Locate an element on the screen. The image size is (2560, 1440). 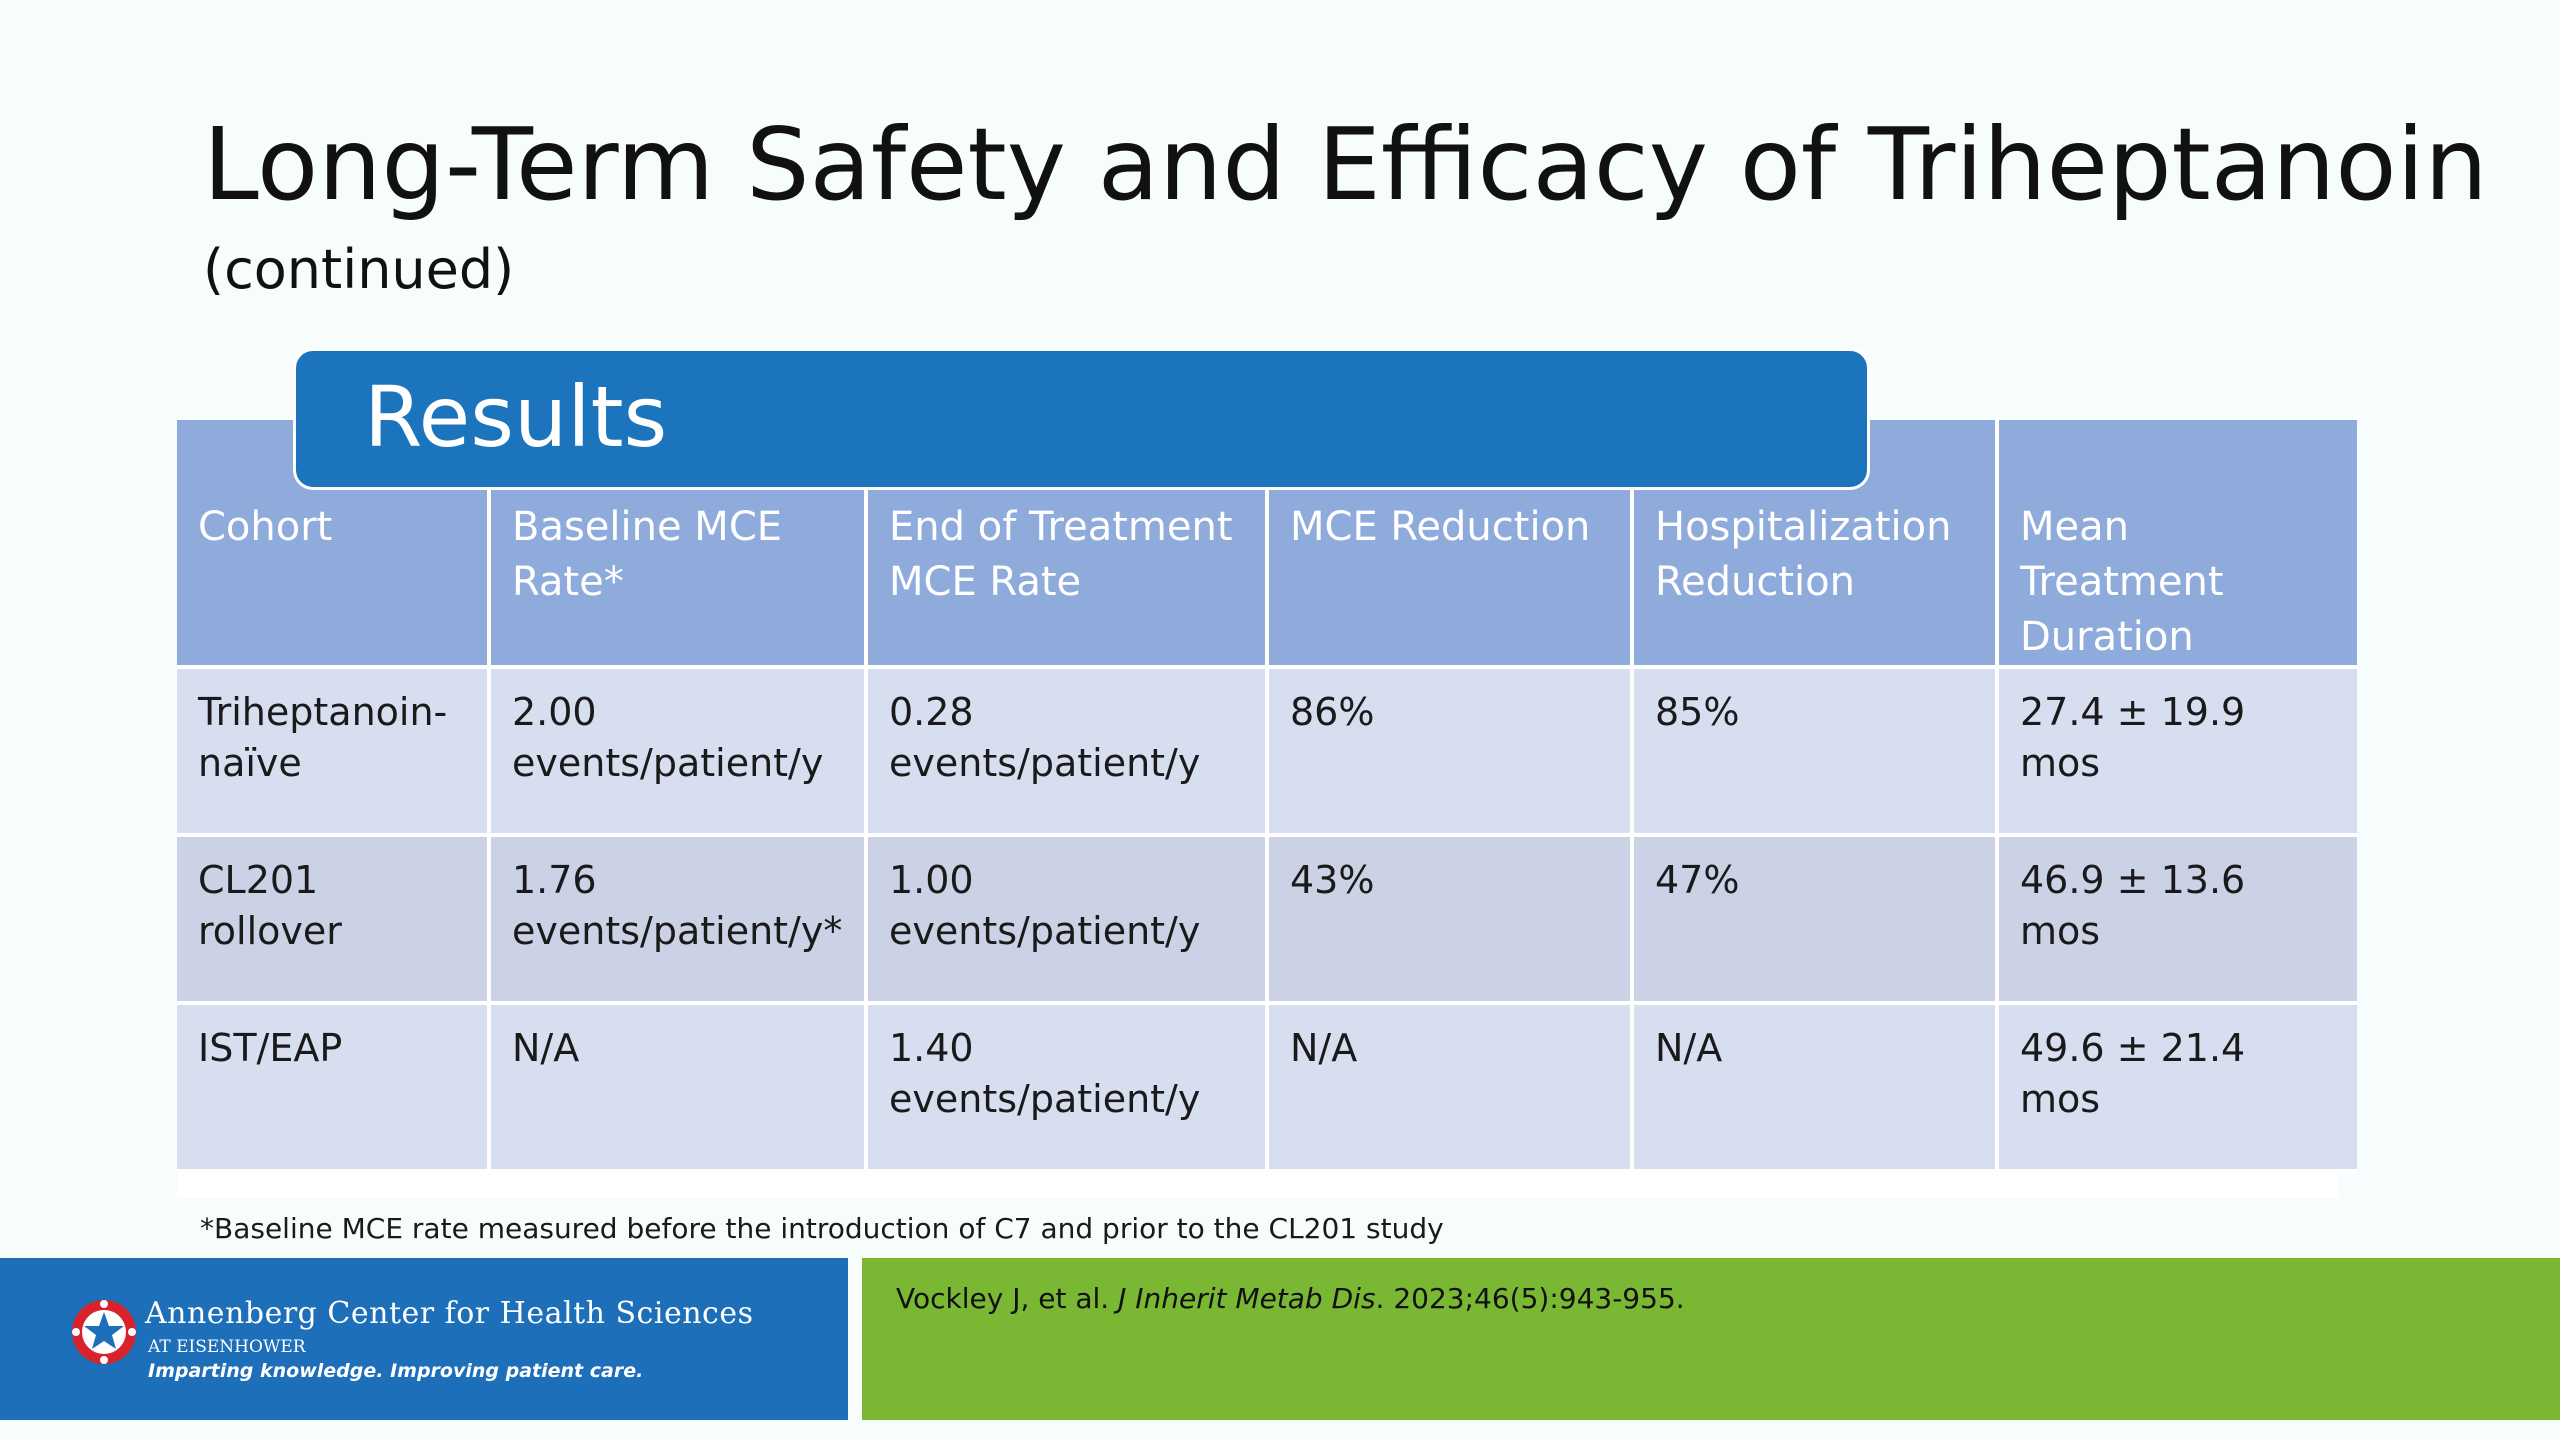
results-banner: Results is located at coordinates (1081, 419).